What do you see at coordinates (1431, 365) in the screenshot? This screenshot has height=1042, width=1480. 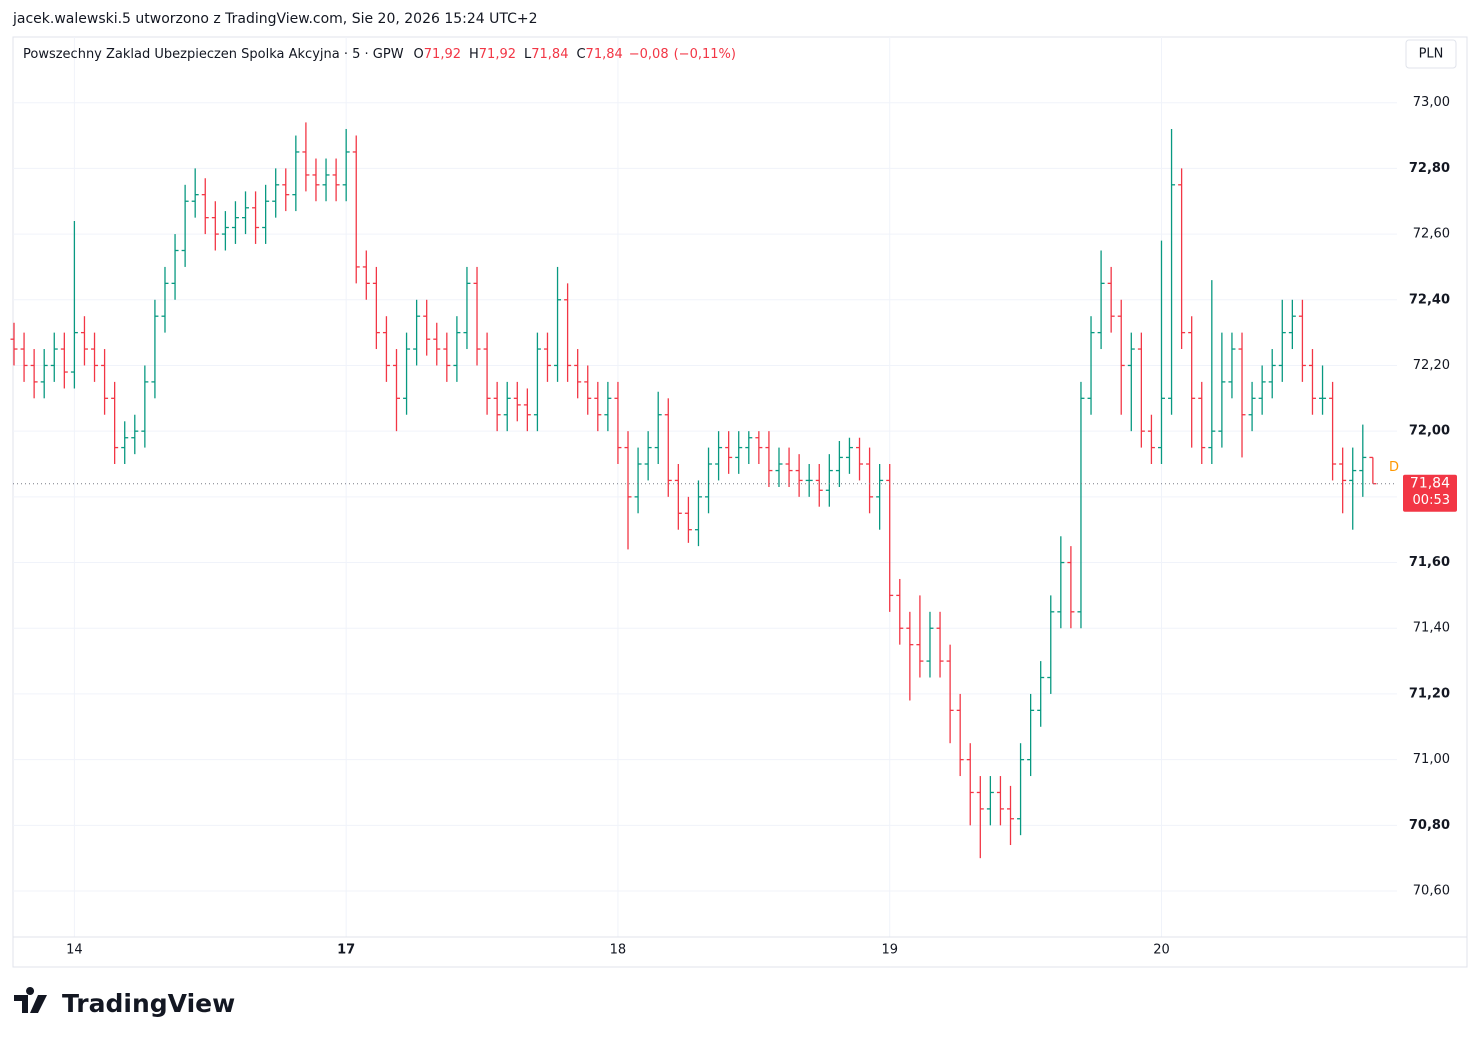 I see `y-tick-label: 72,20` at bounding box center [1431, 365].